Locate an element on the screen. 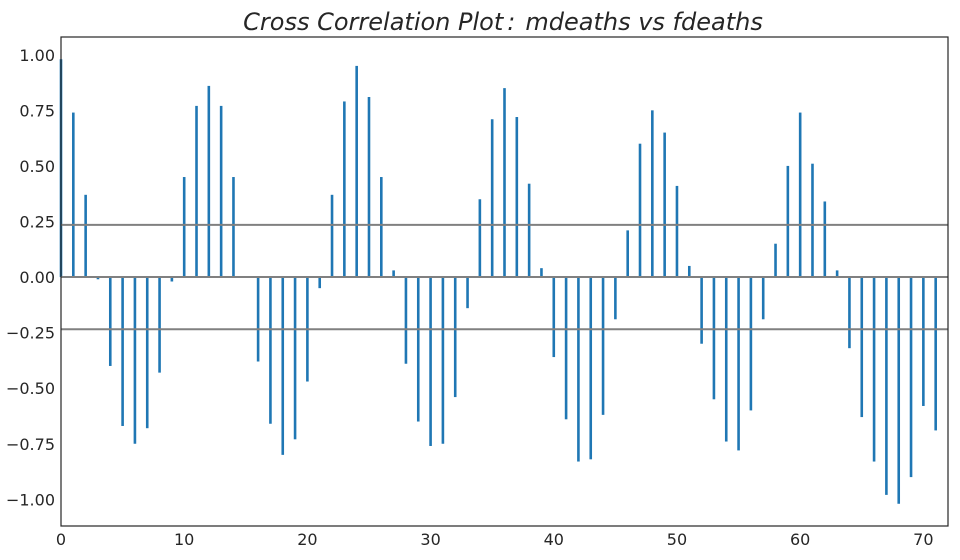 The image size is (960, 560). x-tick-label: 30 is located at coordinates (430, 539).